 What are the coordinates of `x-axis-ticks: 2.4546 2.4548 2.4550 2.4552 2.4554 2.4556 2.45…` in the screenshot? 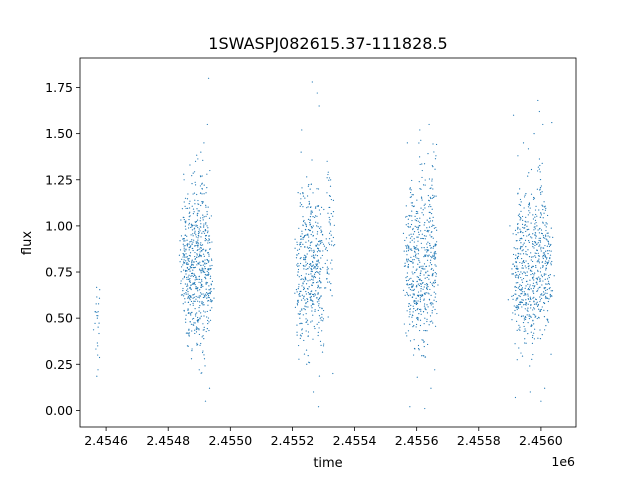 It's located at (323, 437).